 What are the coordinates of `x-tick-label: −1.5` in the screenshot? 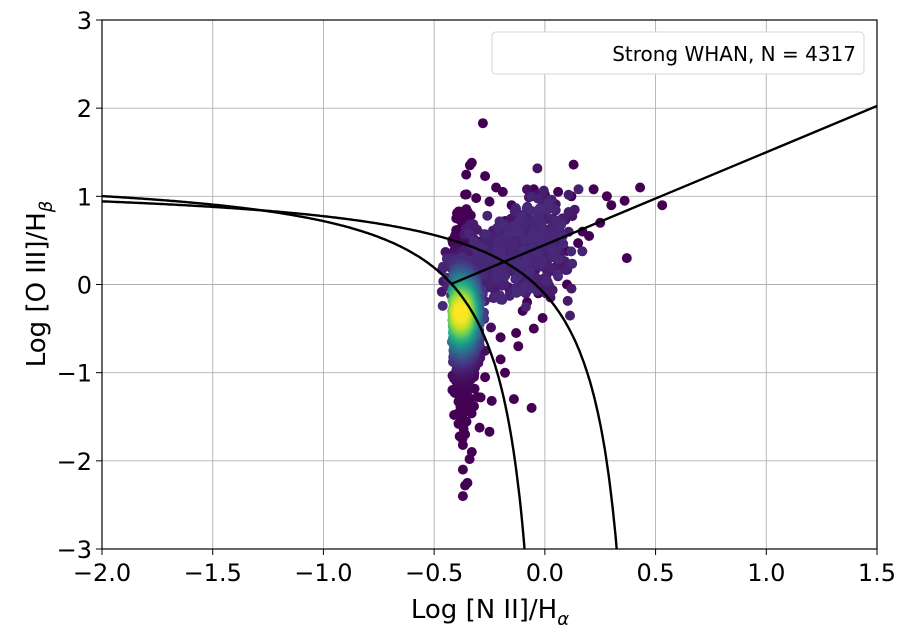 It's located at (213, 573).